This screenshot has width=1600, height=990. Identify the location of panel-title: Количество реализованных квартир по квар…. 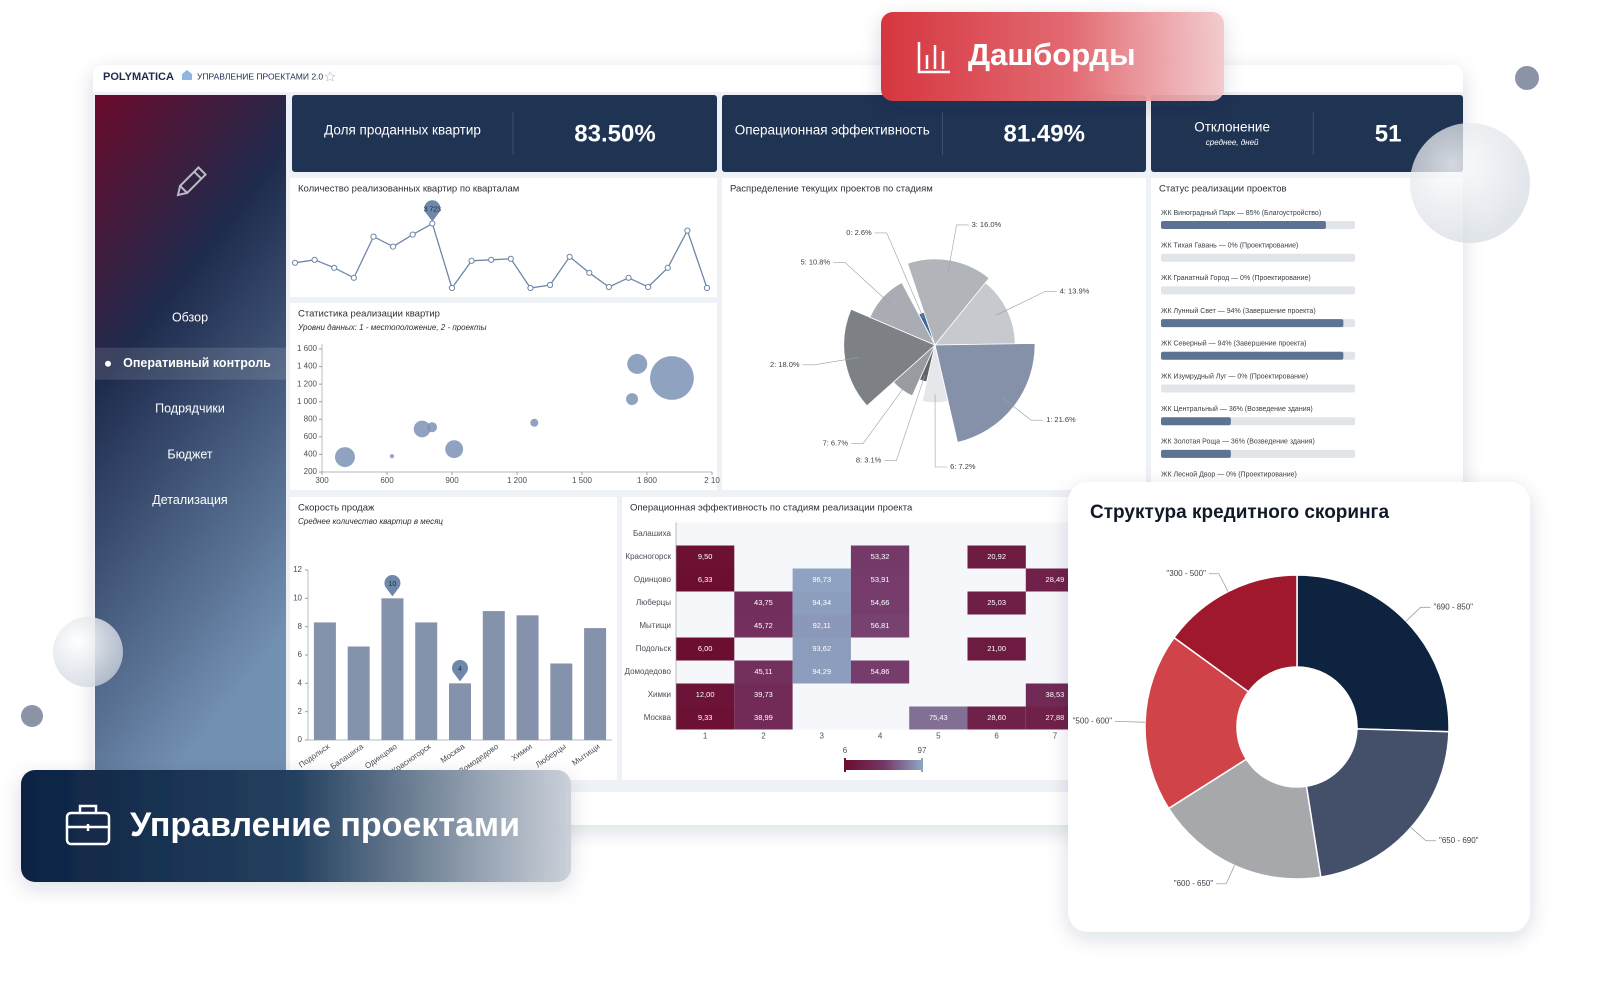
(408, 189).